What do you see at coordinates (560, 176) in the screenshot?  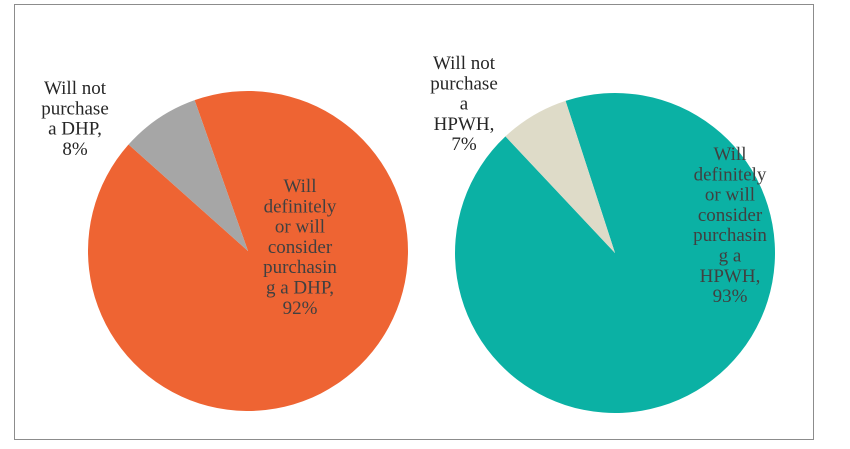 I see `pie-2-slice-minor` at bounding box center [560, 176].